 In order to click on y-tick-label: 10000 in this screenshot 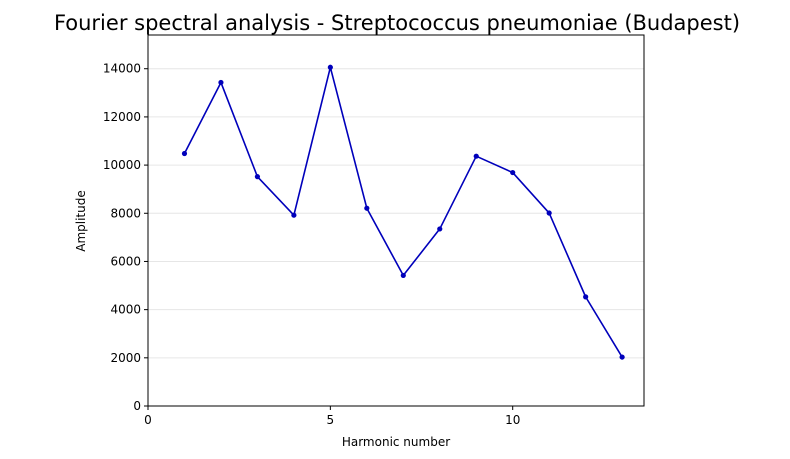, I will do `click(122, 165)`.